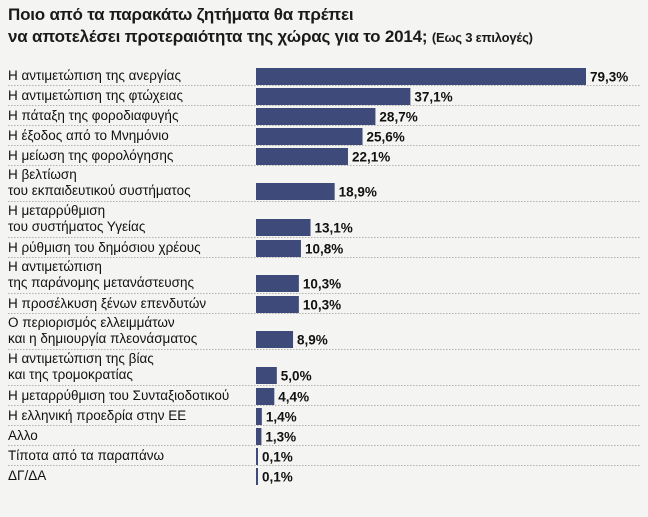 The width and height of the screenshot is (648, 517). What do you see at coordinates (88, 135) in the screenshot?
I see `category-label: Η έξοδος από το Μνημόνιο` at bounding box center [88, 135].